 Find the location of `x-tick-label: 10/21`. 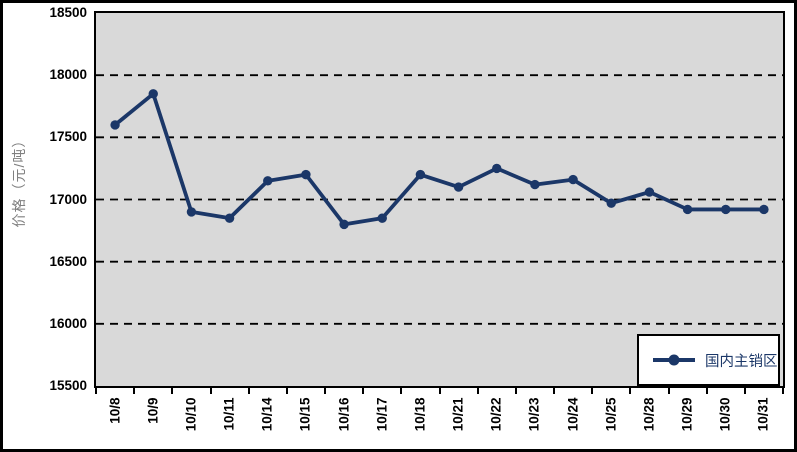

x-tick-label: 10/21 is located at coordinates (458, 414).